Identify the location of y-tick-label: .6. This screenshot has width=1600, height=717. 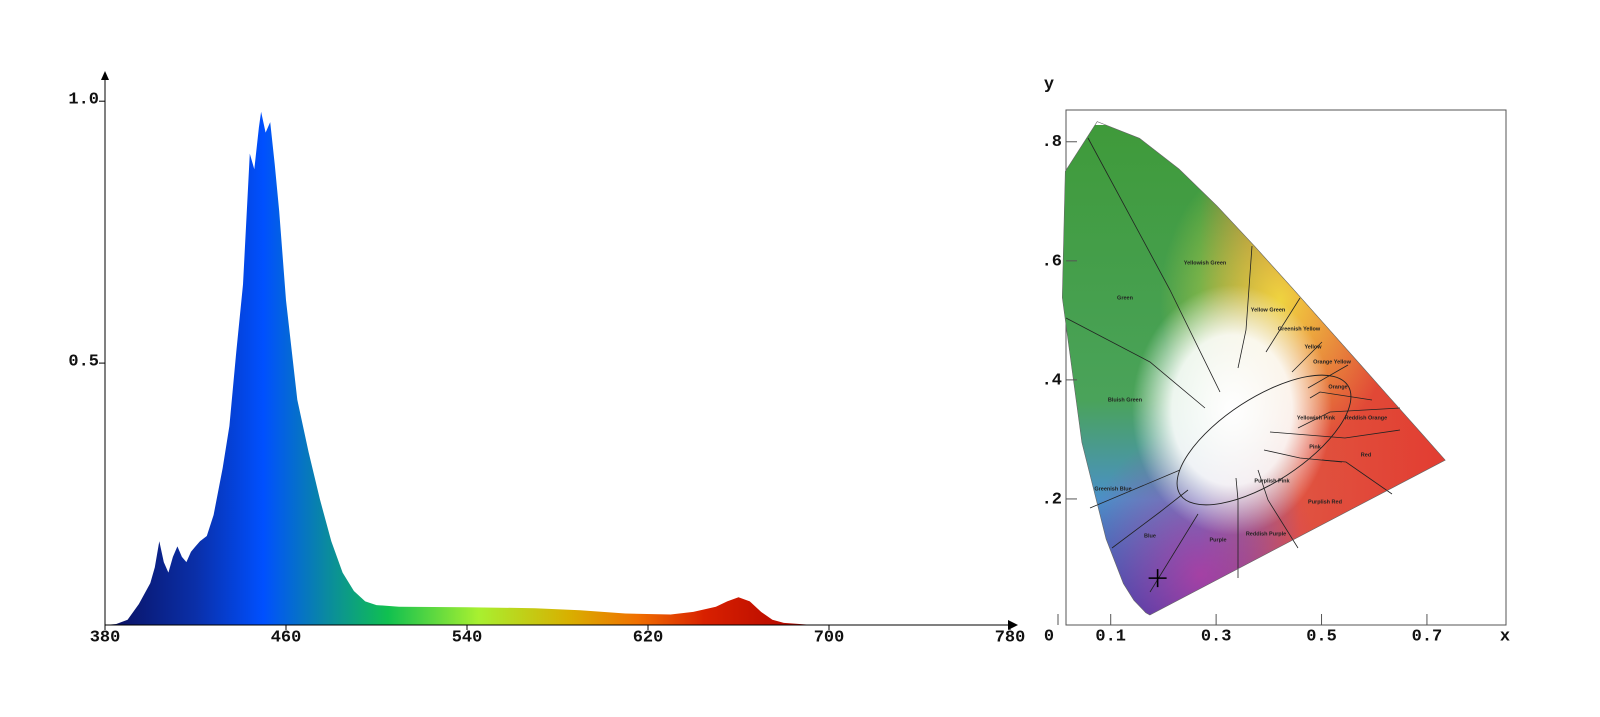
(1052, 261).